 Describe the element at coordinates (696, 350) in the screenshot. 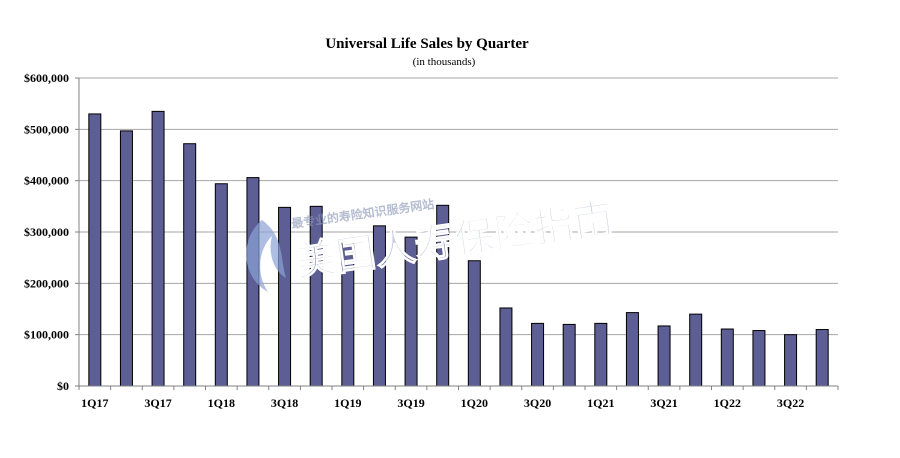

I see `bar-4Q21` at that location.